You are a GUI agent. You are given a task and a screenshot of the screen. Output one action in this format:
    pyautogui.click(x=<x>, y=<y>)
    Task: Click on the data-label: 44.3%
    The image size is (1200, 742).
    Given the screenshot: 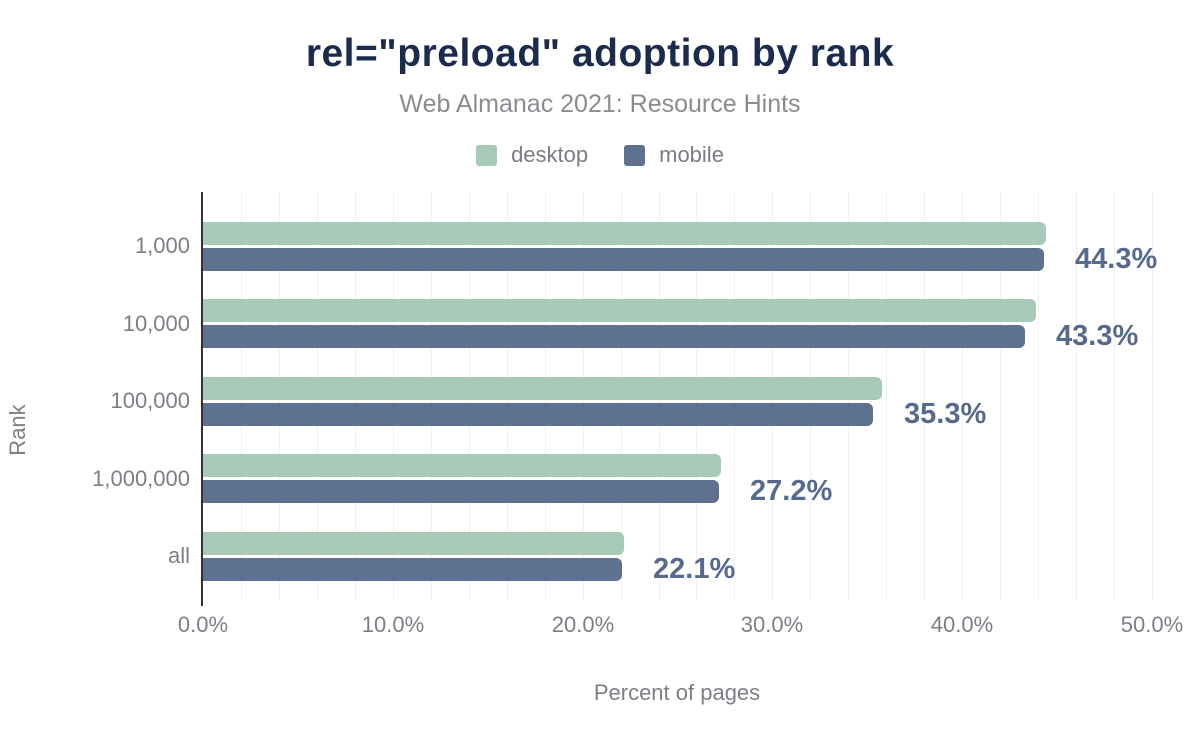 What is the action you would take?
    pyautogui.click(x=1116, y=258)
    